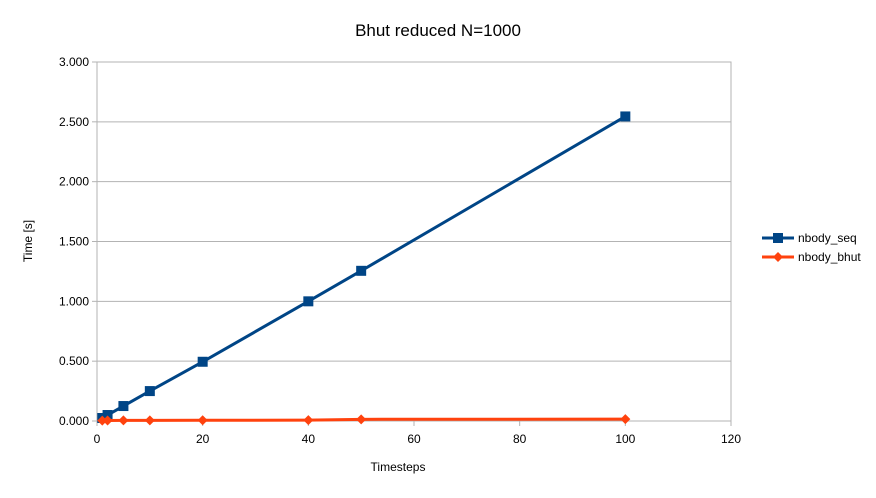 Image resolution: width=876 pixels, height=498 pixels. I want to click on chart-title: Bhut reduced N=1000, so click(438, 30).